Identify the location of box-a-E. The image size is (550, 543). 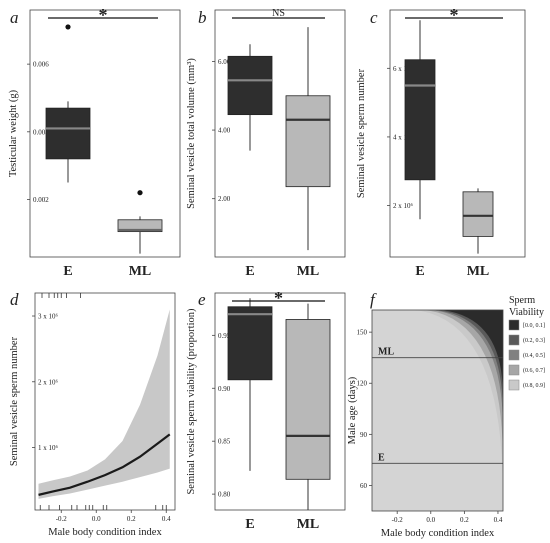
(68, 133).